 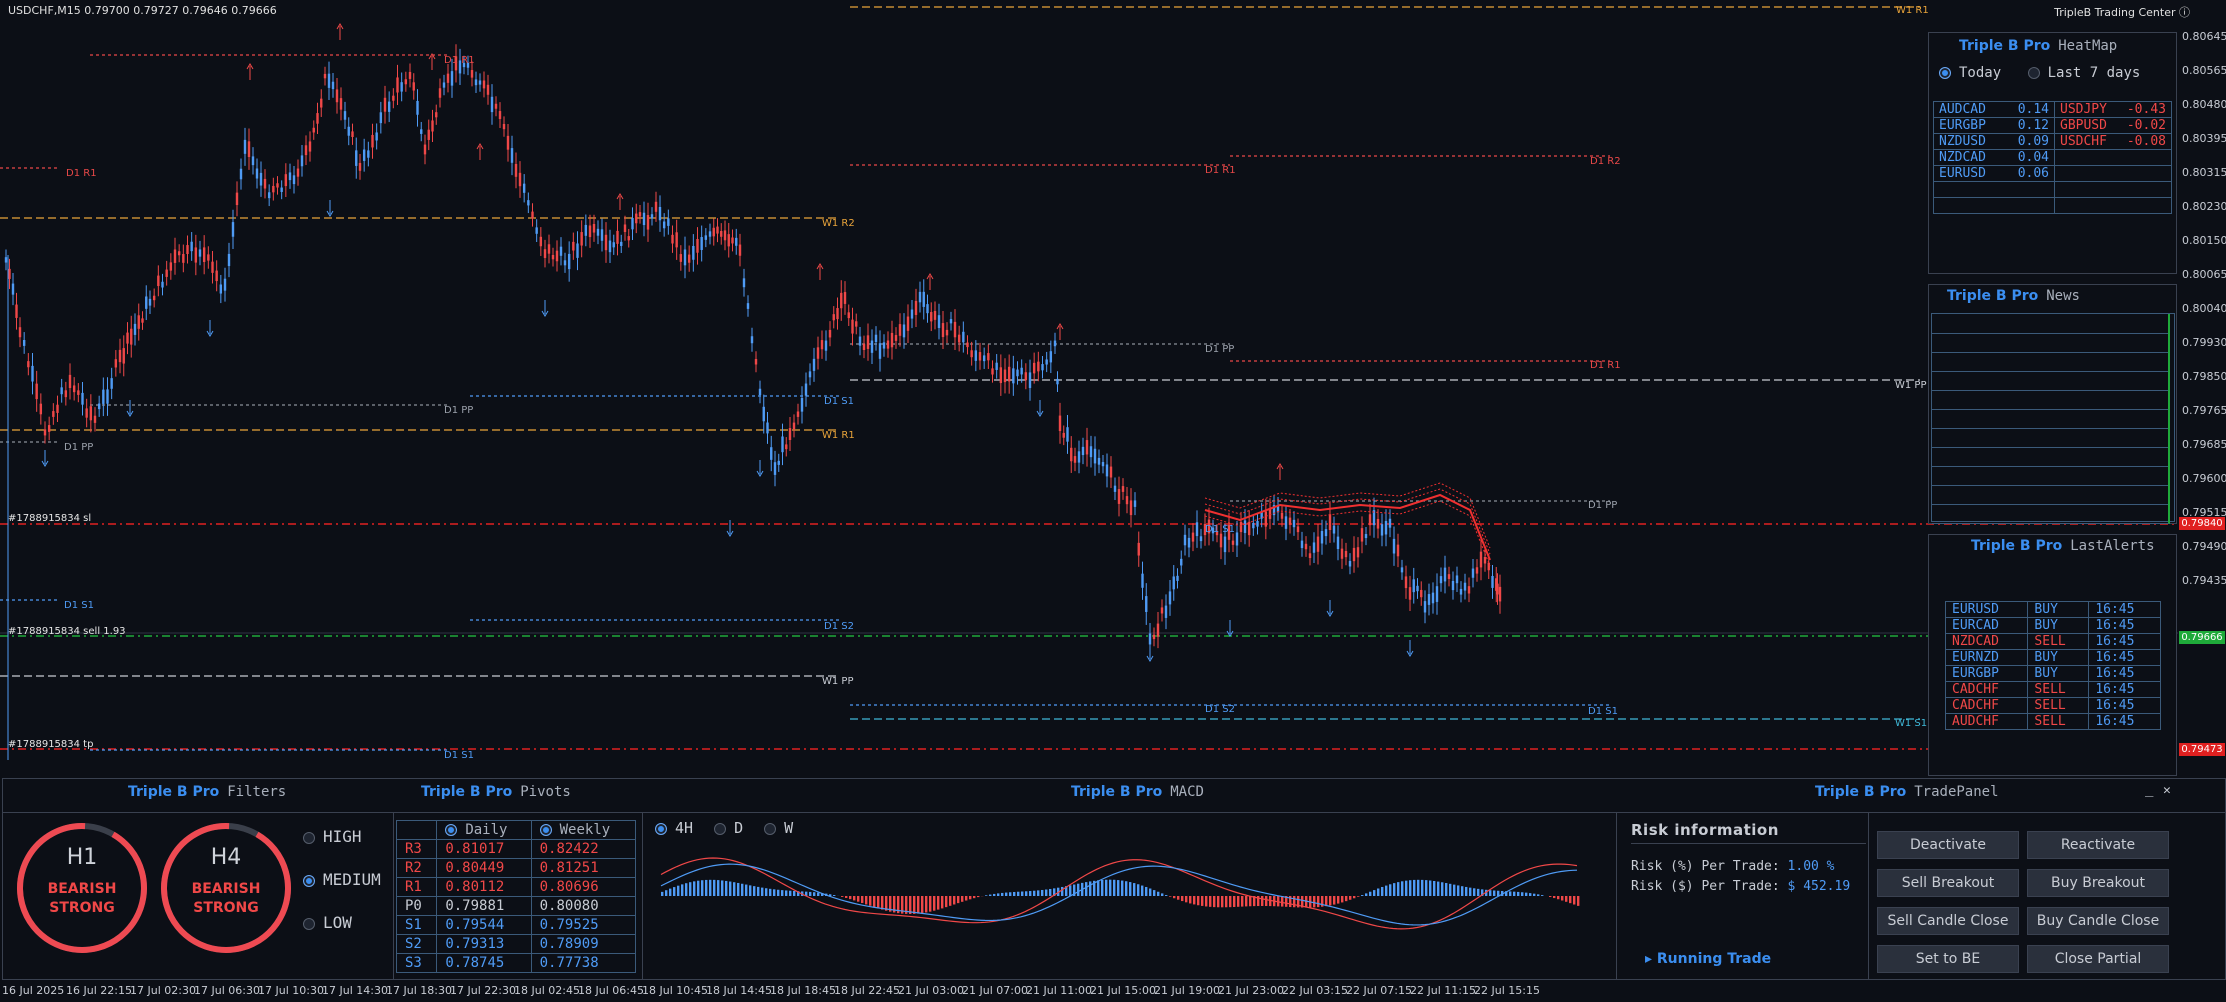 I want to click on pivot-daily: 0.79544, so click(x=484, y=925).